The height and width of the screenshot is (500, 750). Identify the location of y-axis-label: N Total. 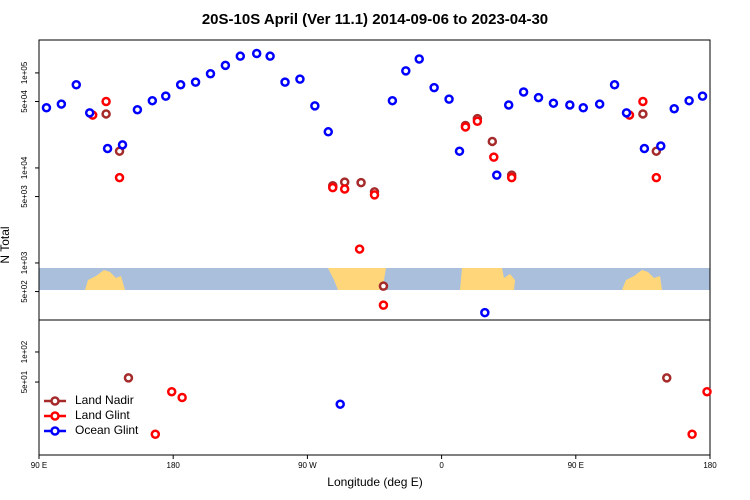
(6, 244).